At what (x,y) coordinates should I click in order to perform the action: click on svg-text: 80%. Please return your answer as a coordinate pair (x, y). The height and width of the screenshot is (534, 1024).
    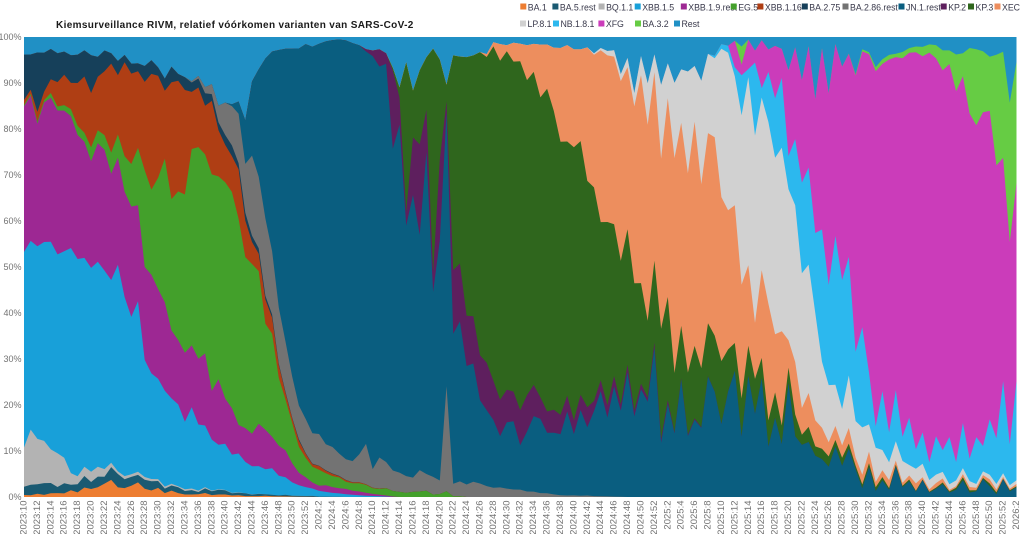
    Looking at the image, I should click on (12, 129).